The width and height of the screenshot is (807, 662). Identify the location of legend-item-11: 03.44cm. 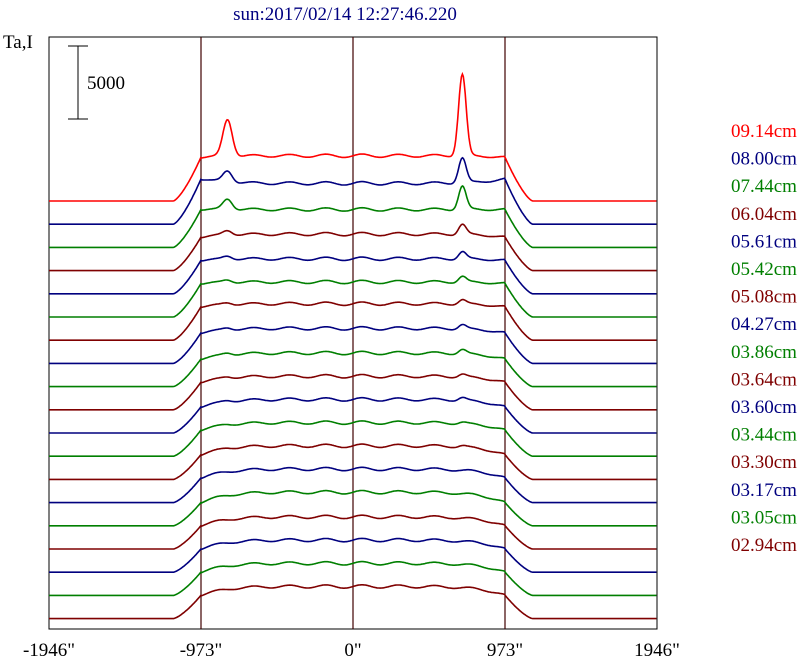
(764, 435).